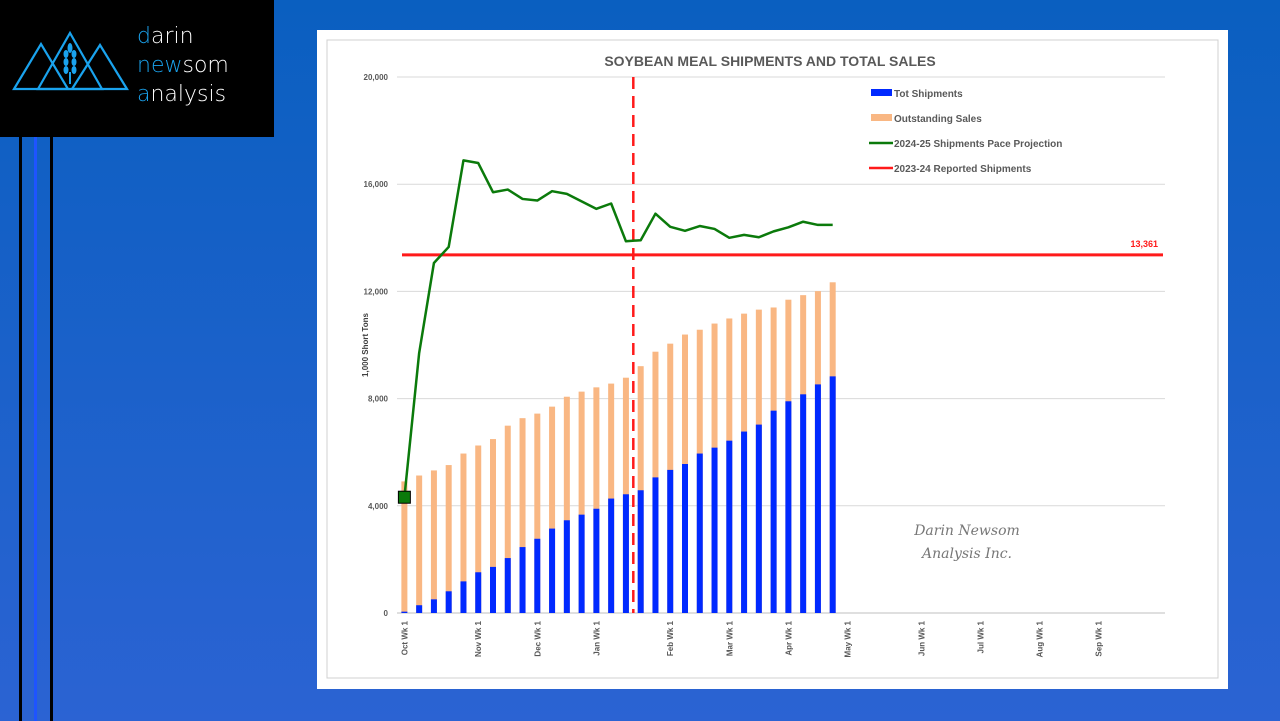 The width and height of the screenshot is (1280, 721). What do you see at coordinates (378, 399) in the screenshot?
I see `y-tick-label: 8,000` at bounding box center [378, 399].